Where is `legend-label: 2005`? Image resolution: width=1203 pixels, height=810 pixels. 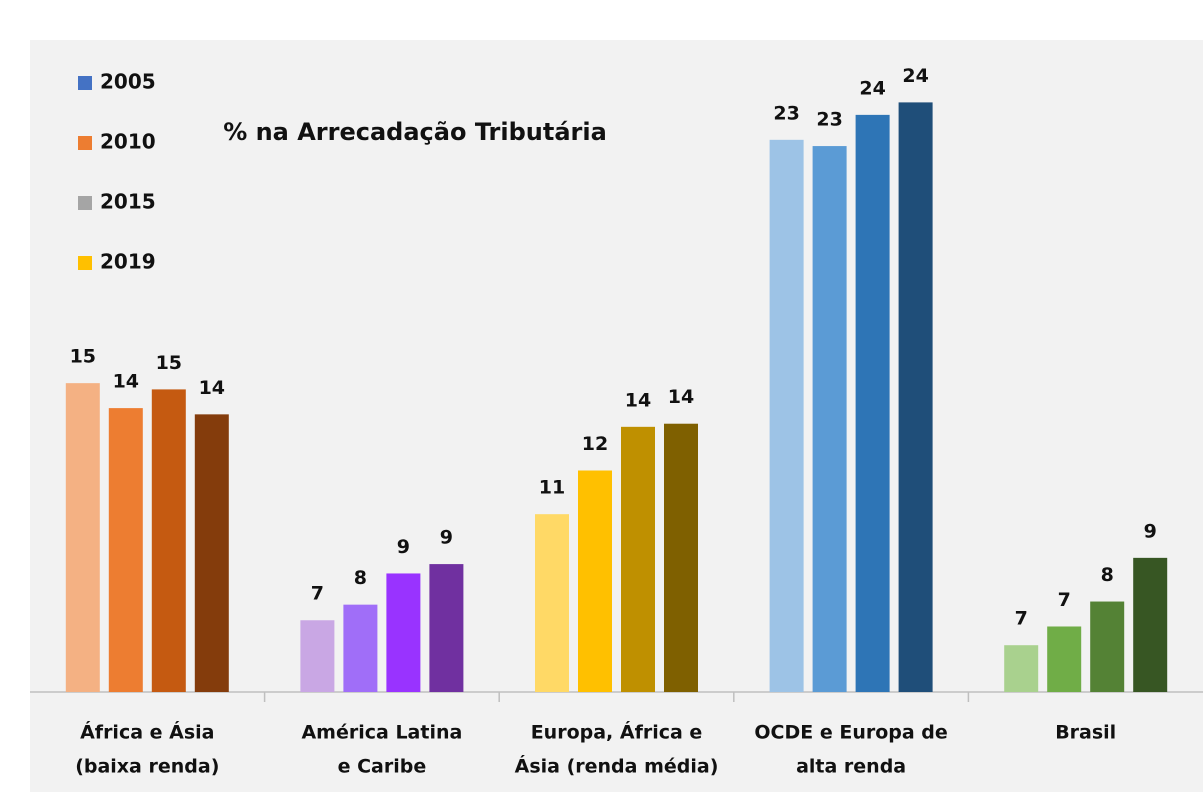 legend-label: 2005 is located at coordinates (128, 82).